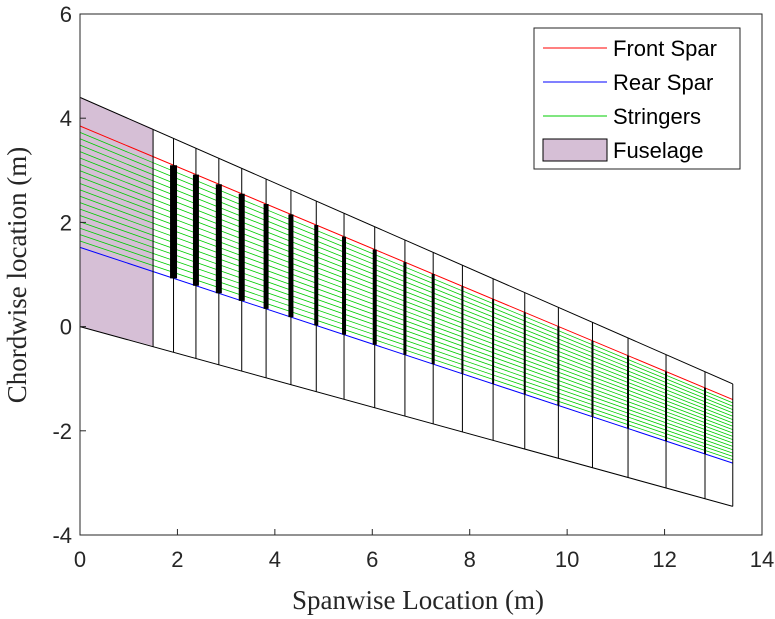 The width and height of the screenshot is (775, 619). What do you see at coordinates (66, 327) in the screenshot?
I see `y-tick-label: 0` at bounding box center [66, 327].